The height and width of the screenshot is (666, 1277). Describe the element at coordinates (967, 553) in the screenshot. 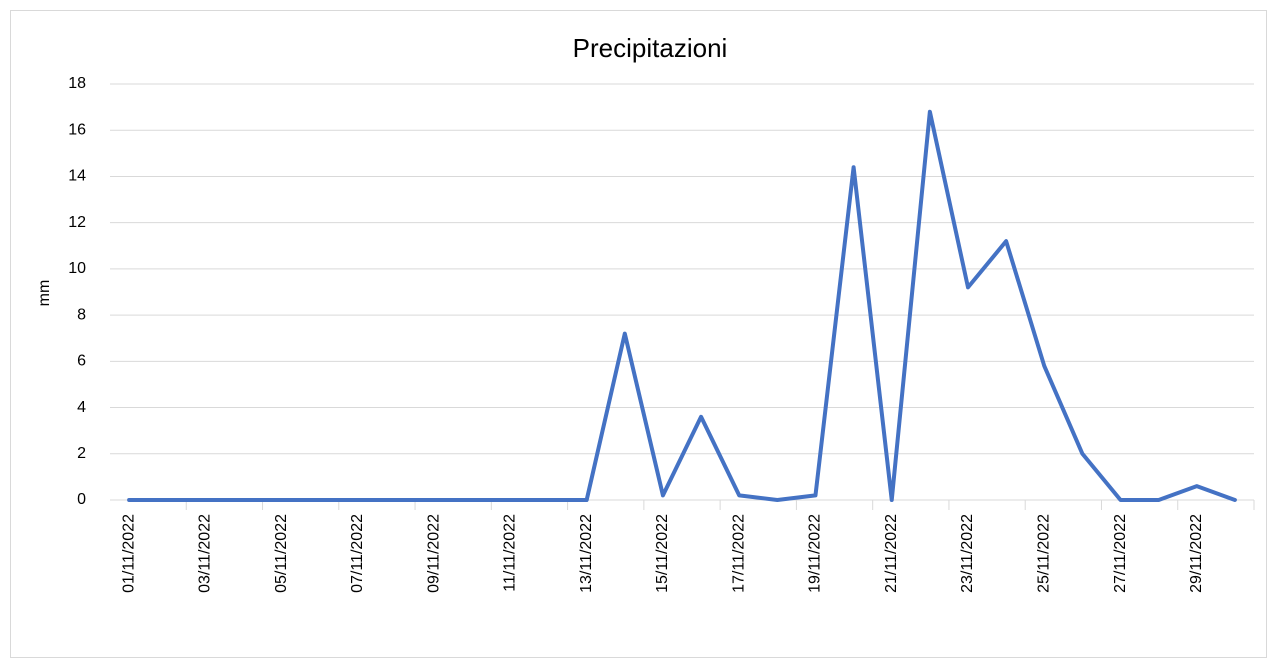

I see `x-tick-label: 23/11/2022` at that location.